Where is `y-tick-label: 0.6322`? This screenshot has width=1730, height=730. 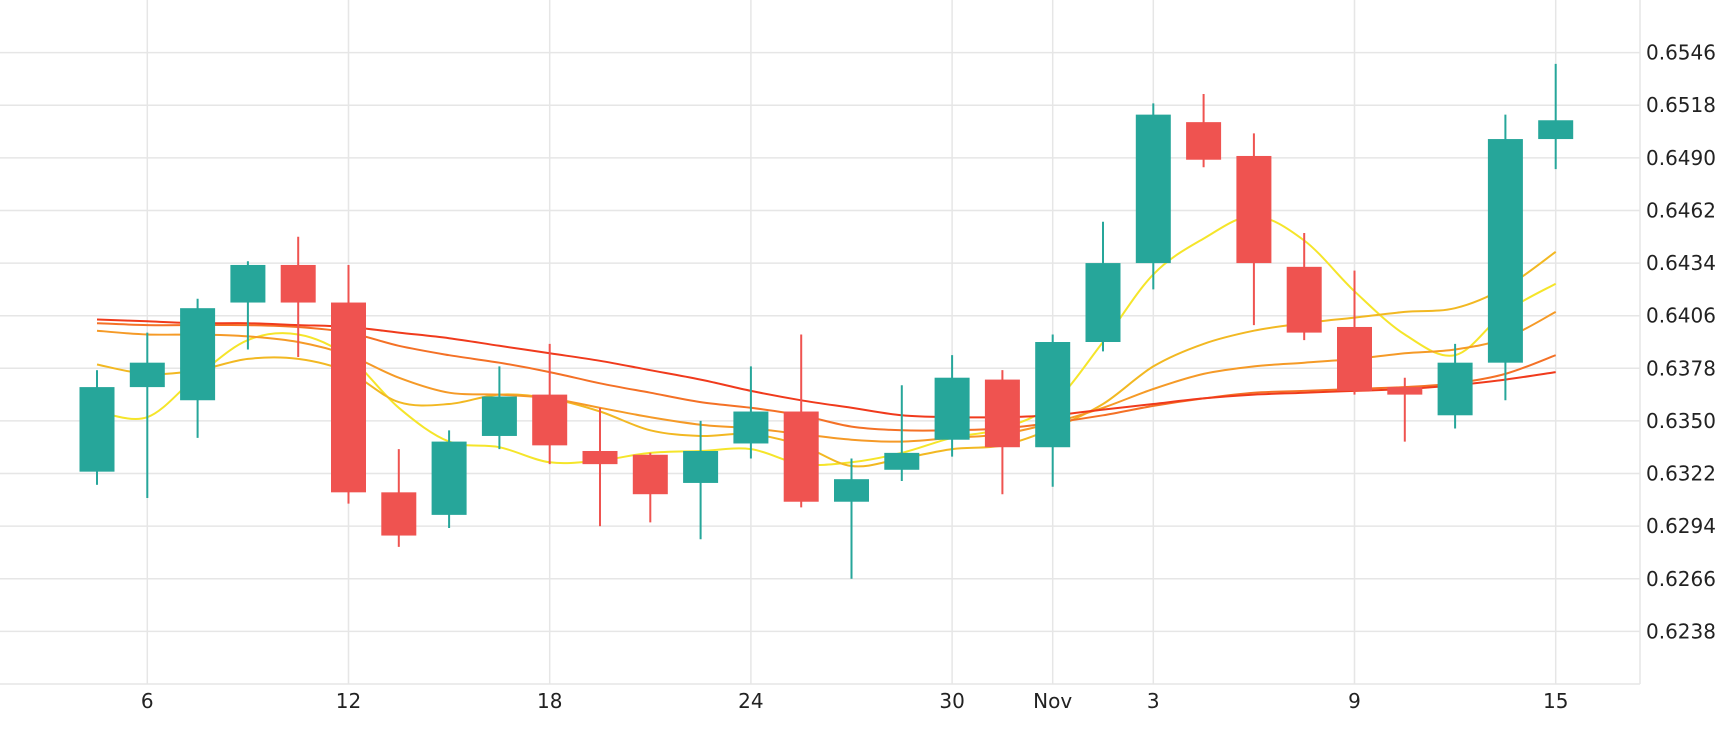 y-tick-label: 0.6322 is located at coordinates (1681, 474).